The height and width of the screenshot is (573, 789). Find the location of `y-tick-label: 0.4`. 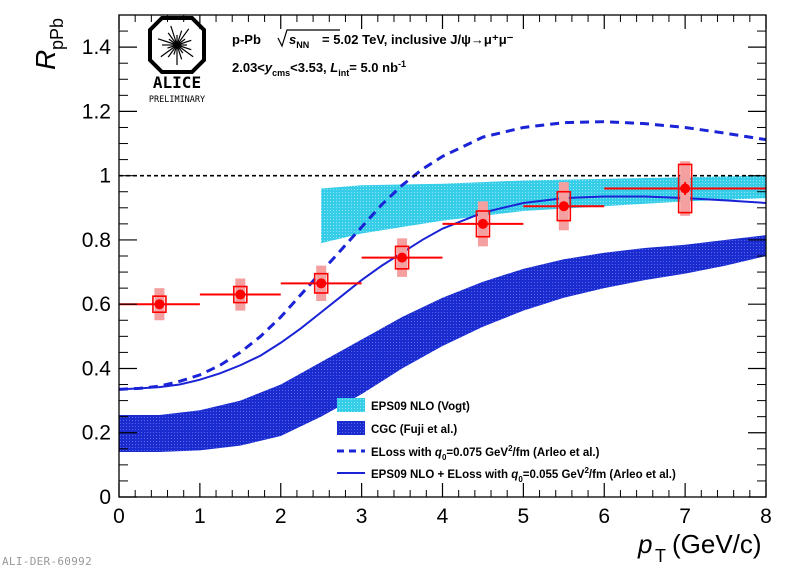

y-tick-label: 0.4 is located at coordinates (97, 368).